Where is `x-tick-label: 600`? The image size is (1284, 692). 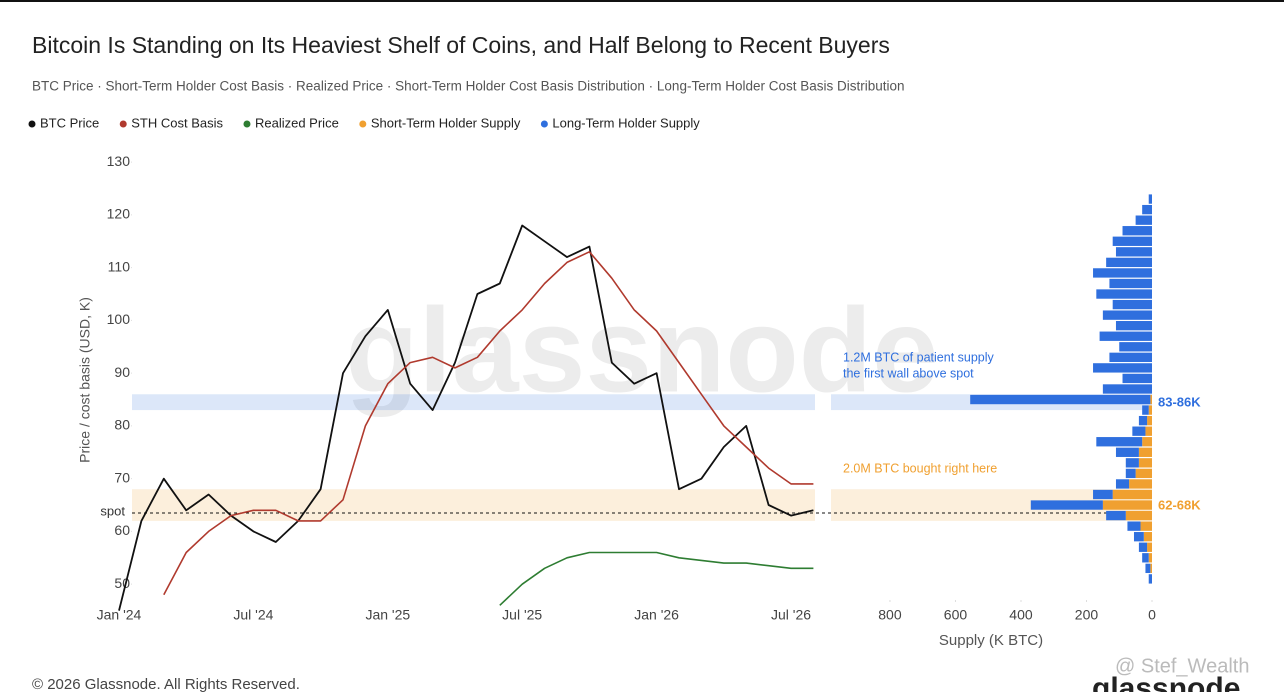
x-tick-label: 600 is located at coordinates (956, 615).